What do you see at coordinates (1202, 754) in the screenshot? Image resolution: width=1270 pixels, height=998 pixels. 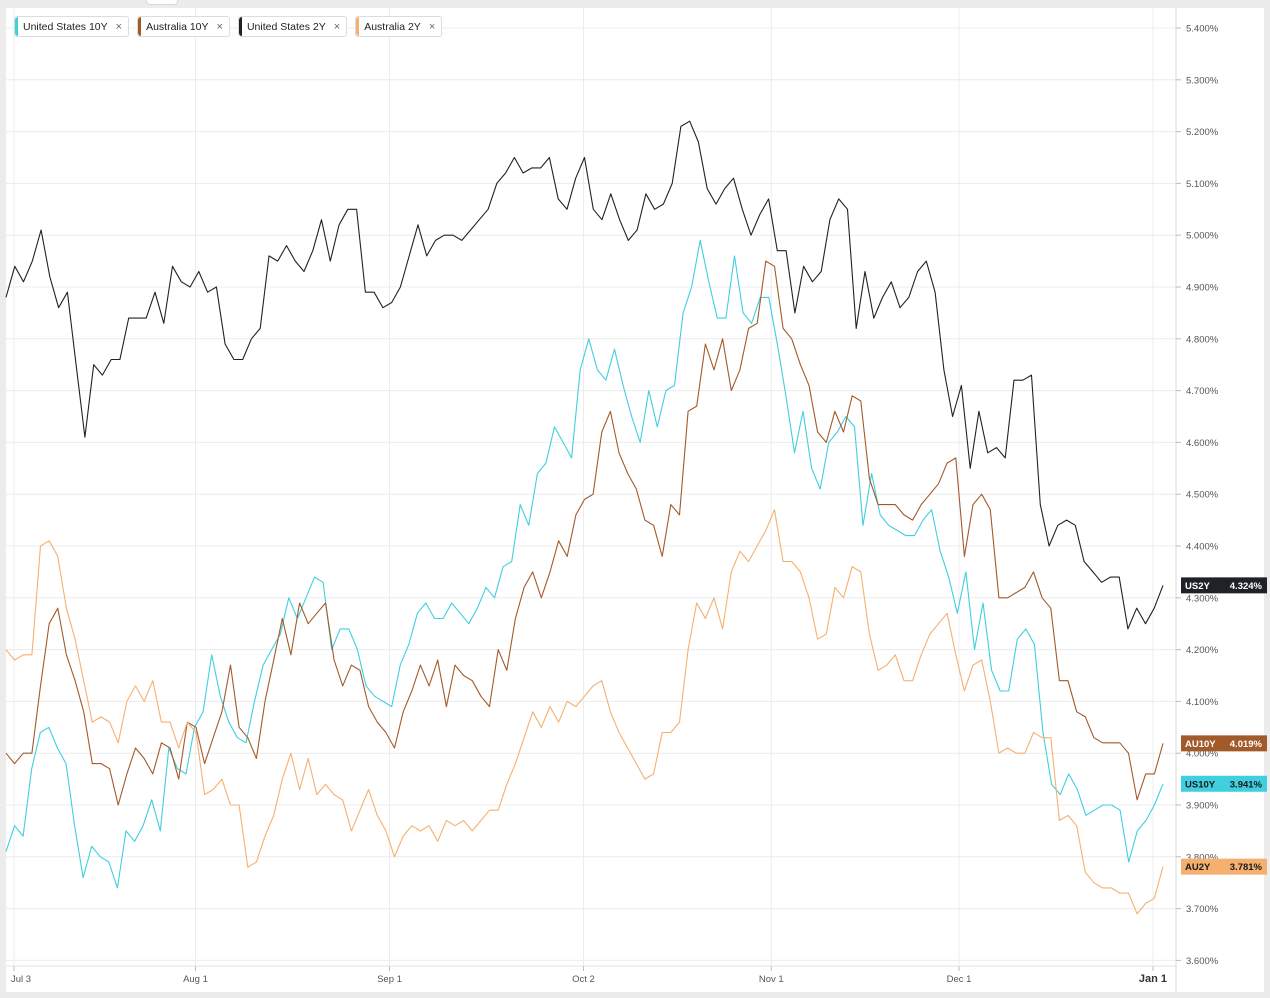 I see `y-tick-label: 4.000%` at bounding box center [1202, 754].